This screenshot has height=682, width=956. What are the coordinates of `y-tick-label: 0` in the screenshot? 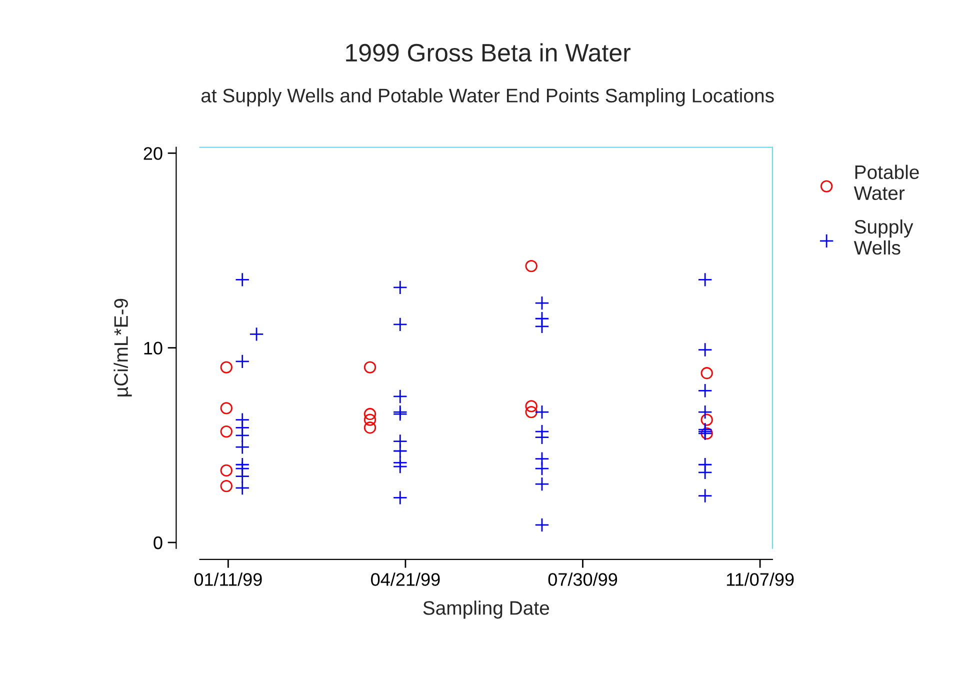 It's located at (158, 543).